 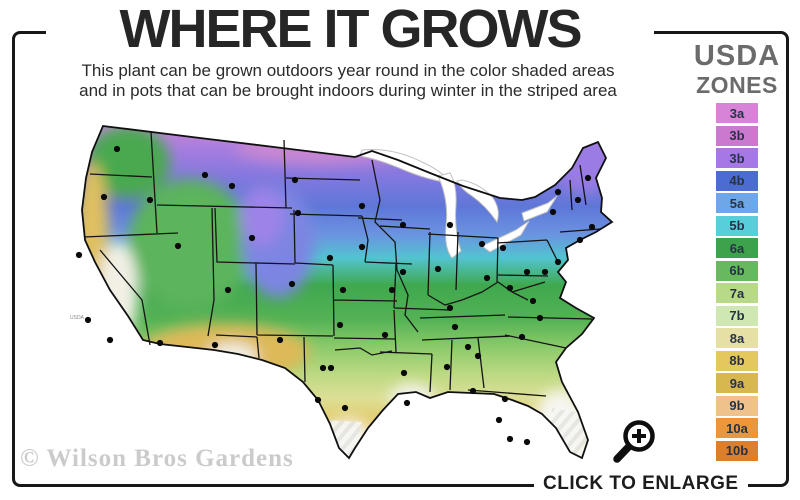 I want to click on click-to-enlarge-button: CLICK TO ENLARGE, so click(x=641, y=484).